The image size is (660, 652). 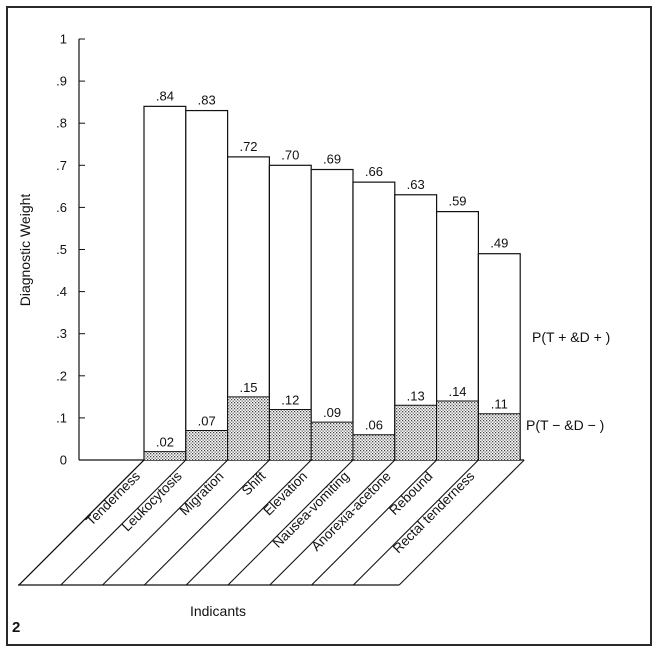 What do you see at coordinates (218, 611) in the screenshot?
I see `x-axis-title: Indicants` at bounding box center [218, 611].